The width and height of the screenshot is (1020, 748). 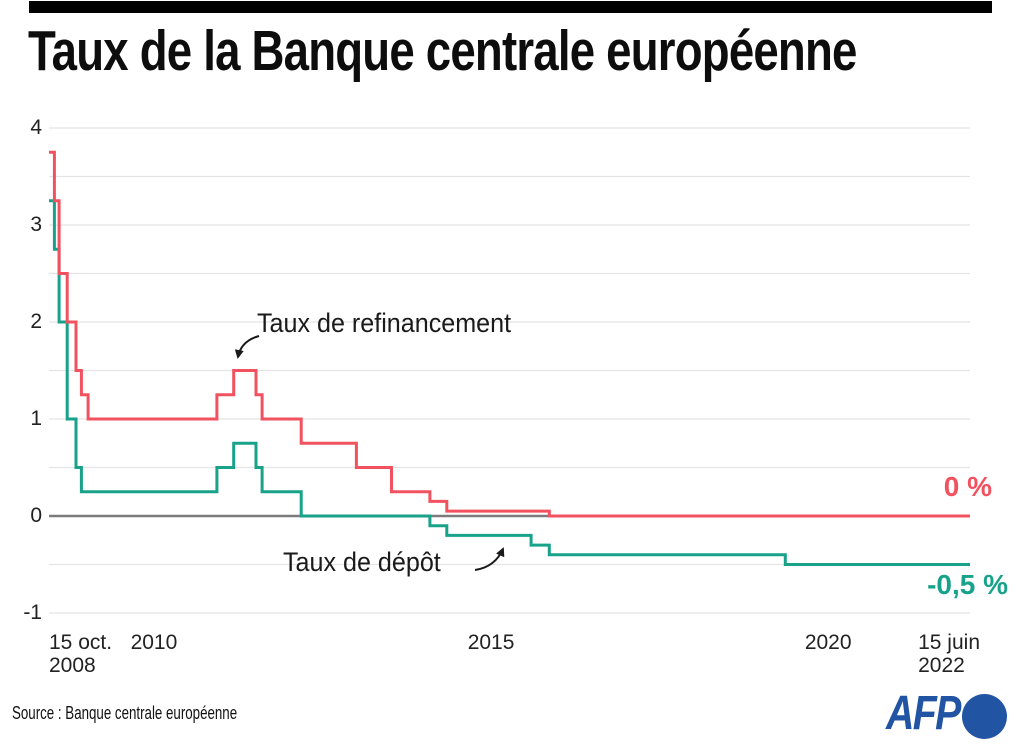 What do you see at coordinates (154, 642) in the screenshot?
I see `x-tick-label: 2010` at bounding box center [154, 642].